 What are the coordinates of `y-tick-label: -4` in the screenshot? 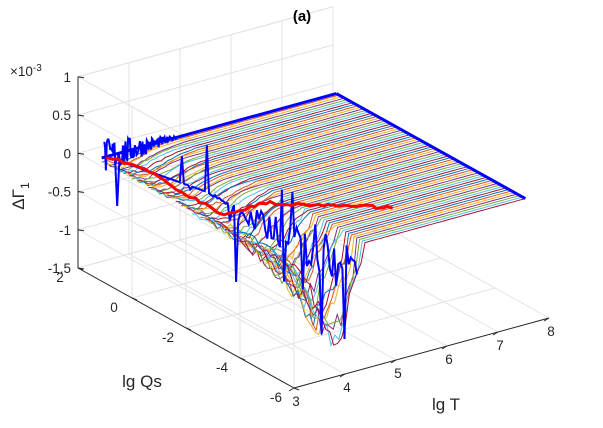 It's located at (222, 367).